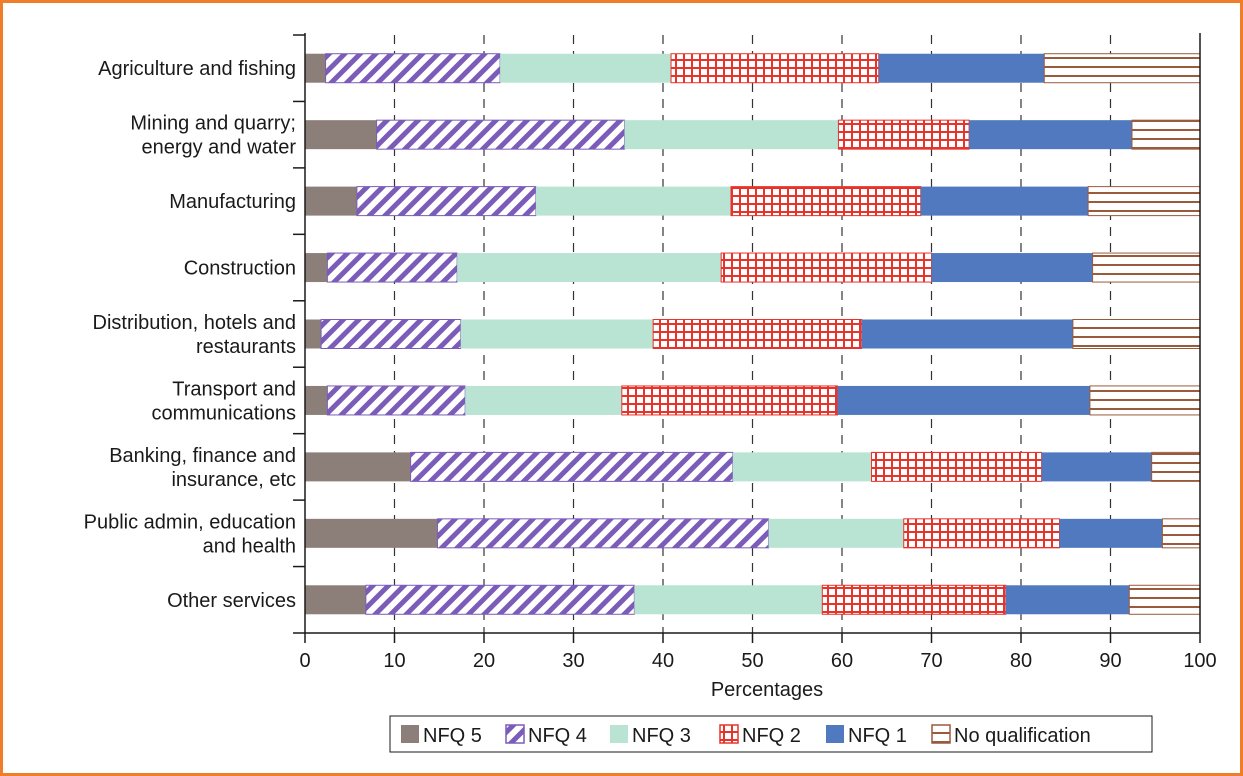 This screenshot has height=776, width=1243. What do you see at coordinates (231, 601) in the screenshot?
I see `category-label-8-line-0: Other services` at bounding box center [231, 601].